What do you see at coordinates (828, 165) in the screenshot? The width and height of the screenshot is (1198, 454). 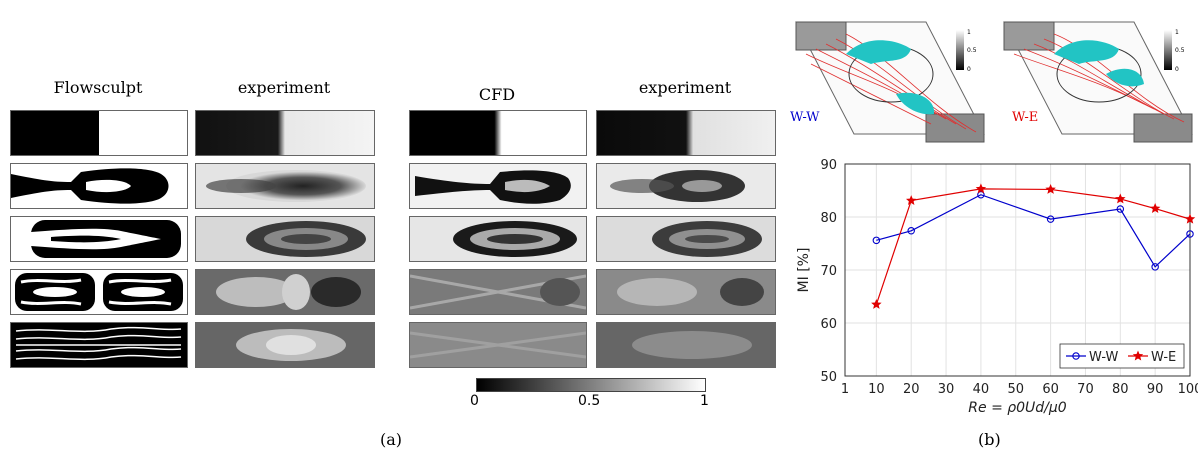 I see `y-tick-label: 90` at bounding box center [828, 165].